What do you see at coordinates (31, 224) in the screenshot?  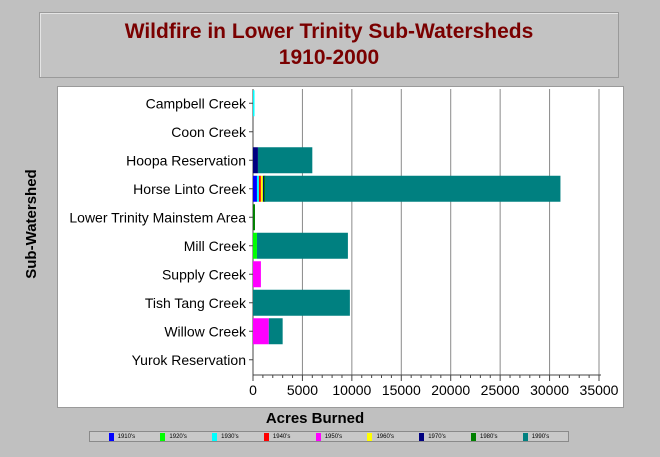 I see `y-axis-label: Sub-Watershed` at bounding box center [31, 224].